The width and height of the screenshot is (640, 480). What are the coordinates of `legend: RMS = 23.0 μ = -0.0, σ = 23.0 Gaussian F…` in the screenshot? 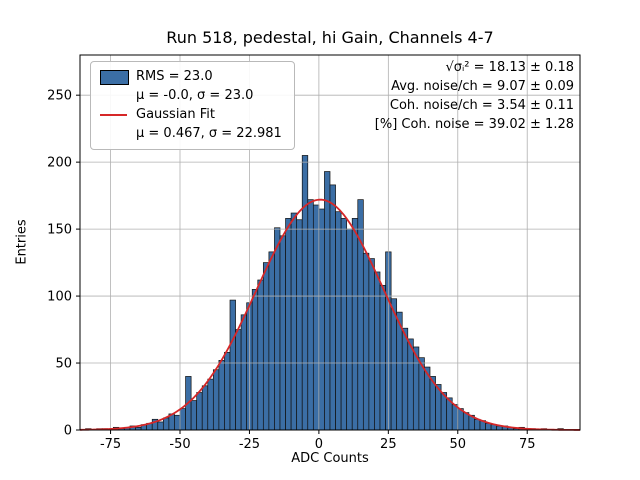 It's located at (192, 105).